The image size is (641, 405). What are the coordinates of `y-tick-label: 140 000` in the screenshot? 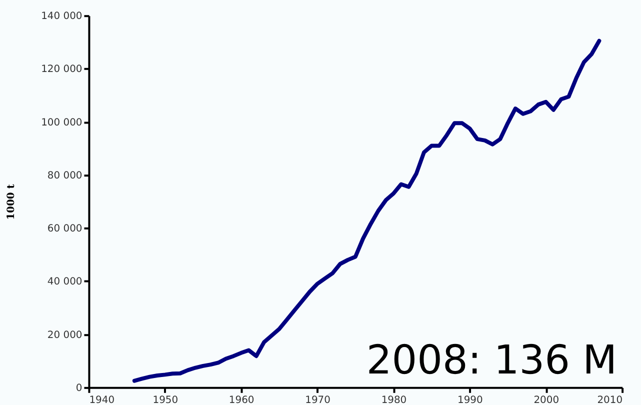 It's located at (61, 16).